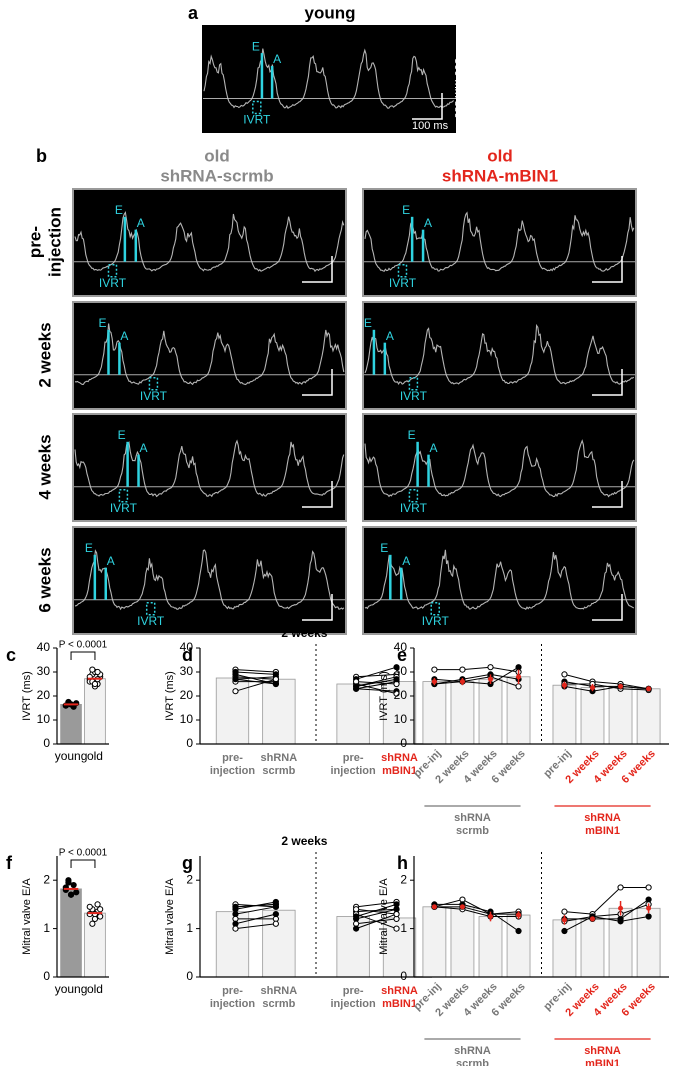  What do you see at coordinates (44, 466) in the screenshot?
I see `row-label: 4 weeks` at bounding box center [44, 466].